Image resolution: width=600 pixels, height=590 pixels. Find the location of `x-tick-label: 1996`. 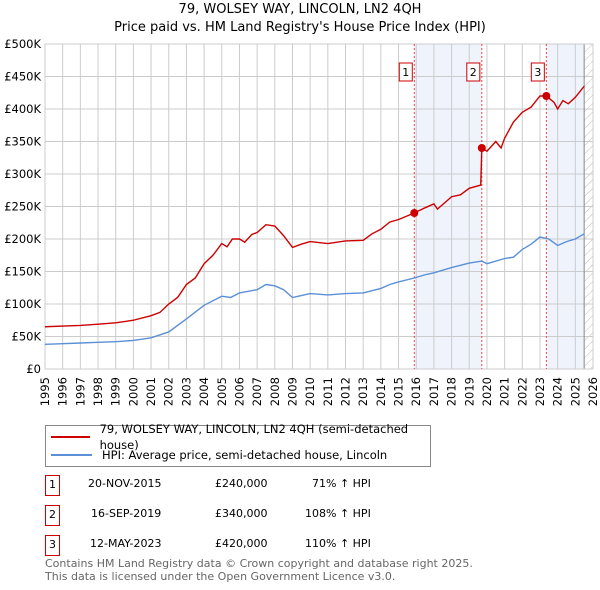

x-tick-label: 1996 is located at coordinates (63, 391).